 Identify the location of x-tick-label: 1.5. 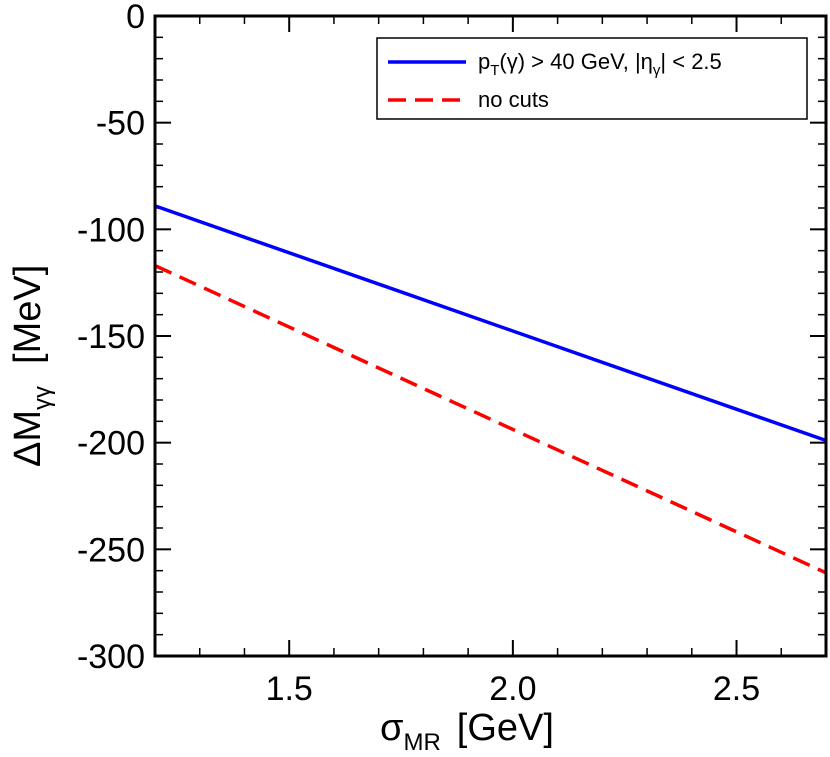
(289, 689).